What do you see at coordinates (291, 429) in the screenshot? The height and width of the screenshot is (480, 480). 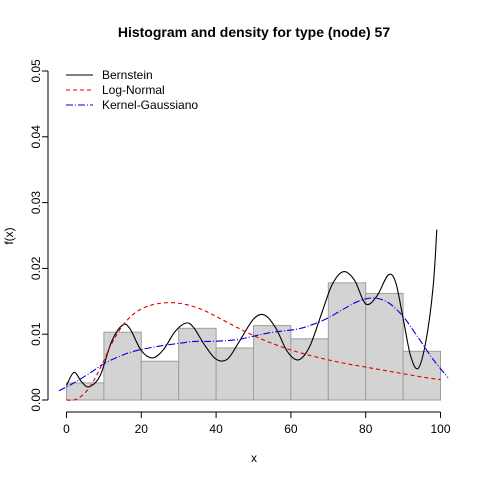 I see `x-tick-label-3: 60` at bounding box center [291, 429].